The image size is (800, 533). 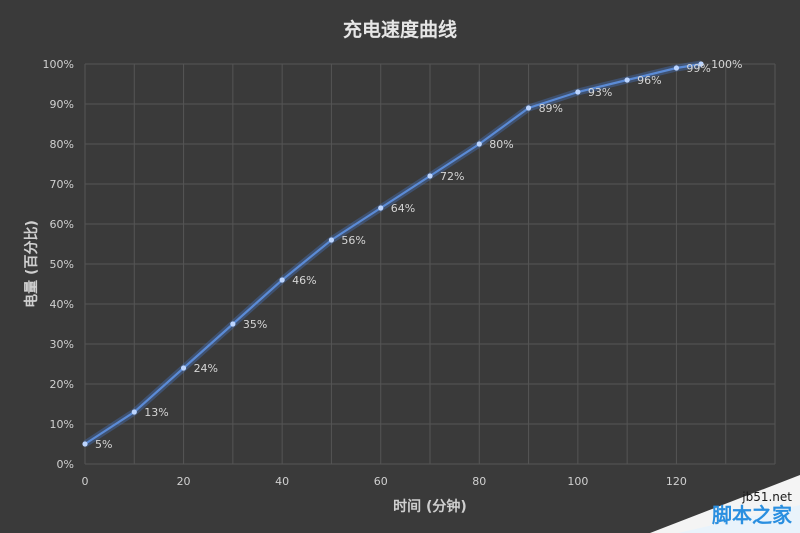 I want to click on x-tick-label: 120, so click(x=676, y=481).